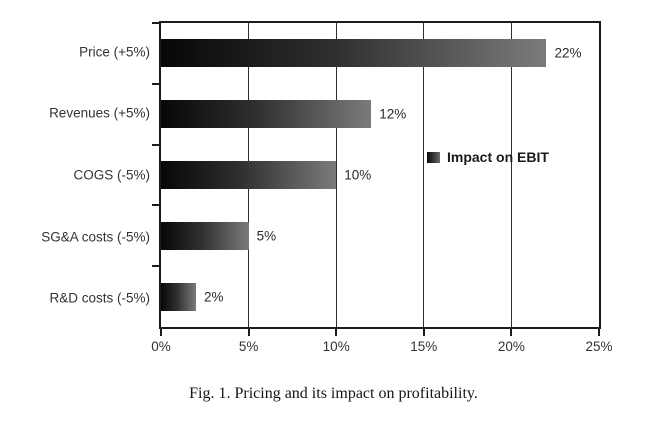 The height and width of the screenshot is (425, 667). What do you see at coordinates (498, 157) in the screenshot?
I see `legend-label: Impact on EBIT` at bounding box center [498, 157].